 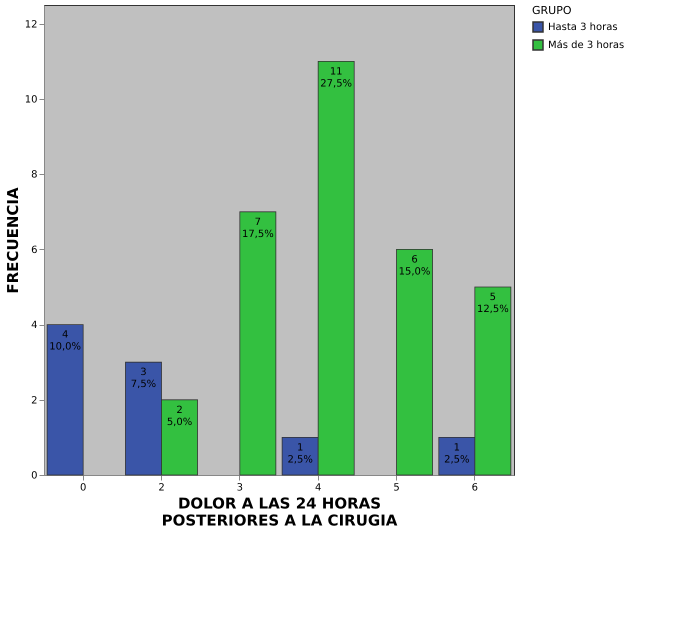 I want to click on data-label: 11 27,5%, so click(x=336, y=78).